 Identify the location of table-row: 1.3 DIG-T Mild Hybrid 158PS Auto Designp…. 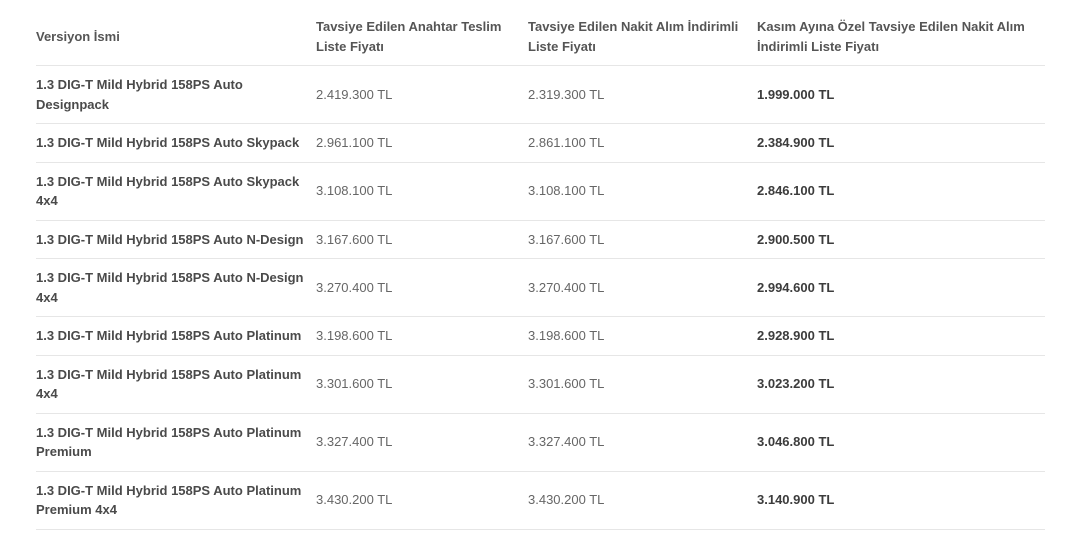
(540, 94).